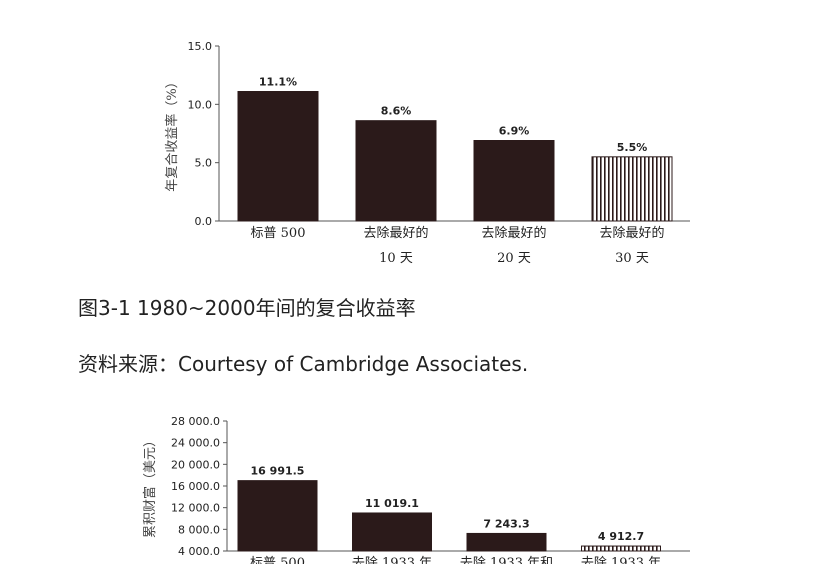 The width and height of the screenshot is (832, 564). I want to click on data-label: 8.6%, so click(396, 111).